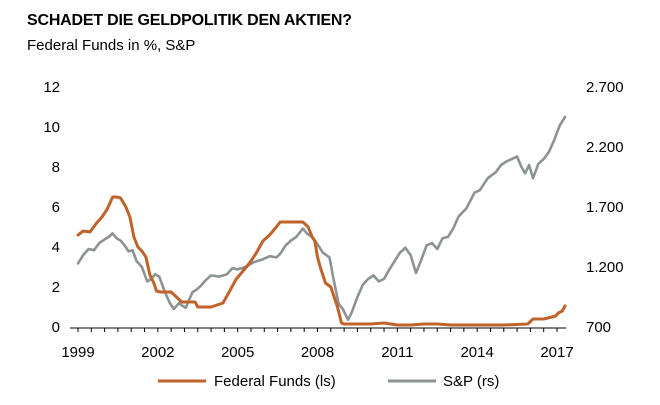 The width and height of the screenshot is (660, 405). Describe the element at coordinates (471, 381) in the screenshot. I see `legend-label: S&P (rs)` at that location.